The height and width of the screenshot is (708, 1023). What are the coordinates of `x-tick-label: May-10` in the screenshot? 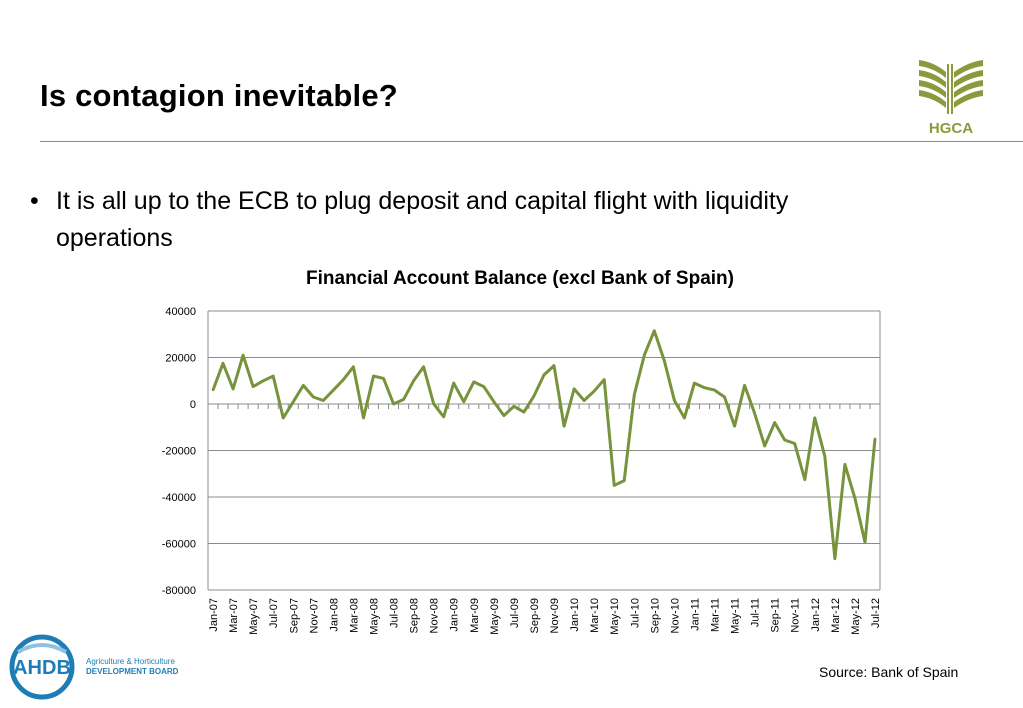 It's located at (615, 616).